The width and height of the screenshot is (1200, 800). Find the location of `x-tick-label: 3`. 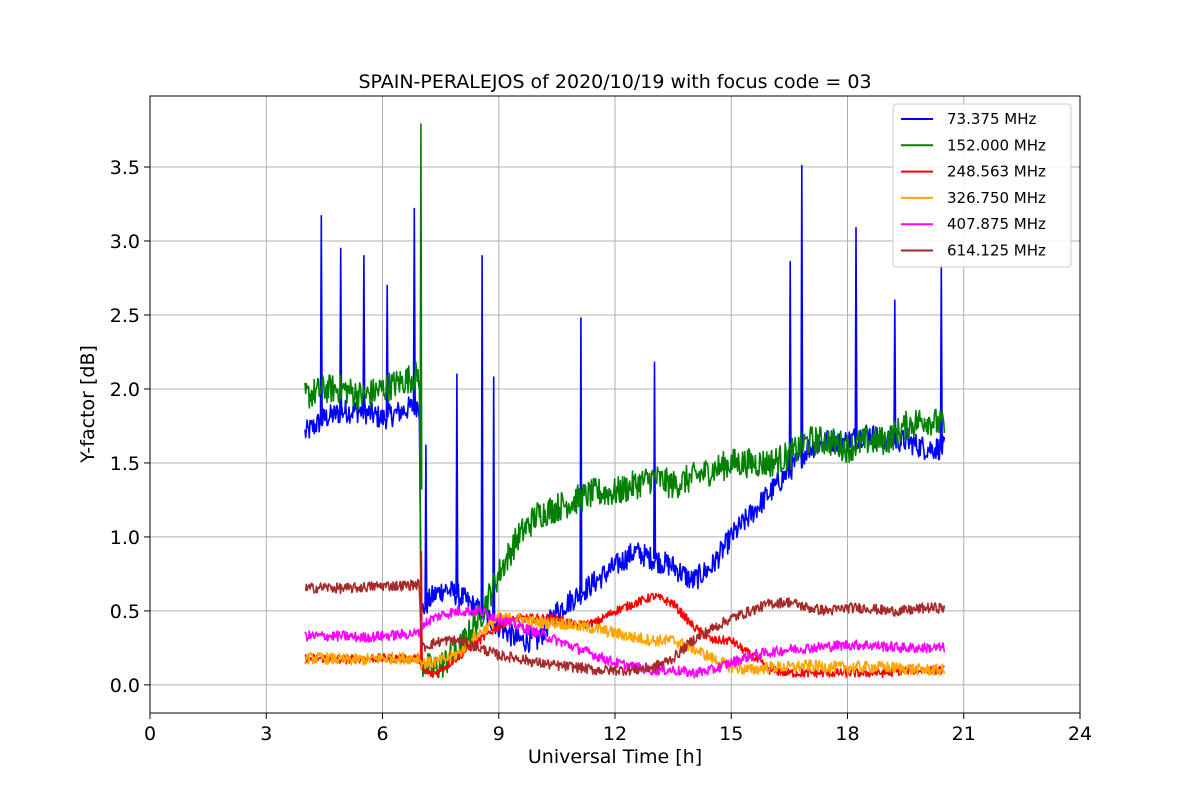

x-tick-label: 3 is located at coordinates (266, 734).